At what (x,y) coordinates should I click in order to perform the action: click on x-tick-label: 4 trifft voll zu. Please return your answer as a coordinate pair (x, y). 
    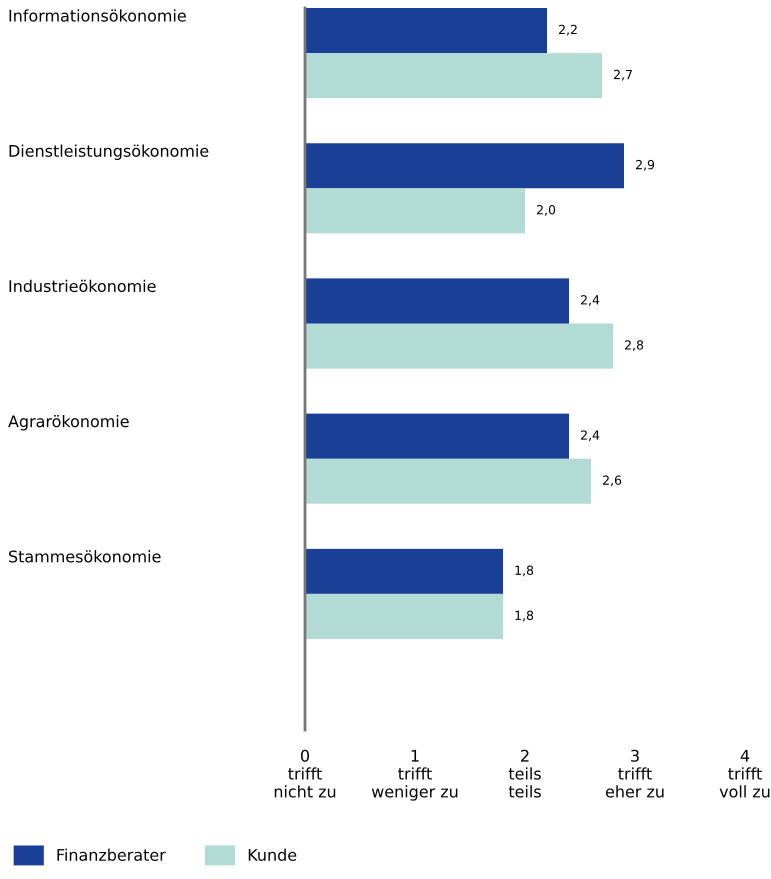
    Looking at the image, I should click on (745, 774).